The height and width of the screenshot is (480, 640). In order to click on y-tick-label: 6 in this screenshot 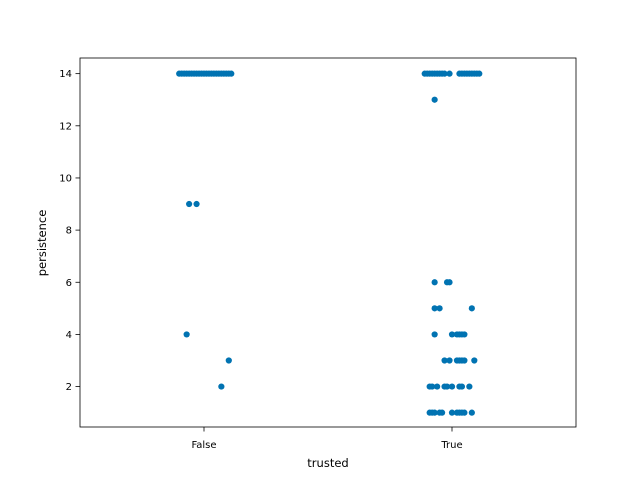, I will do `click(69, 283)`.